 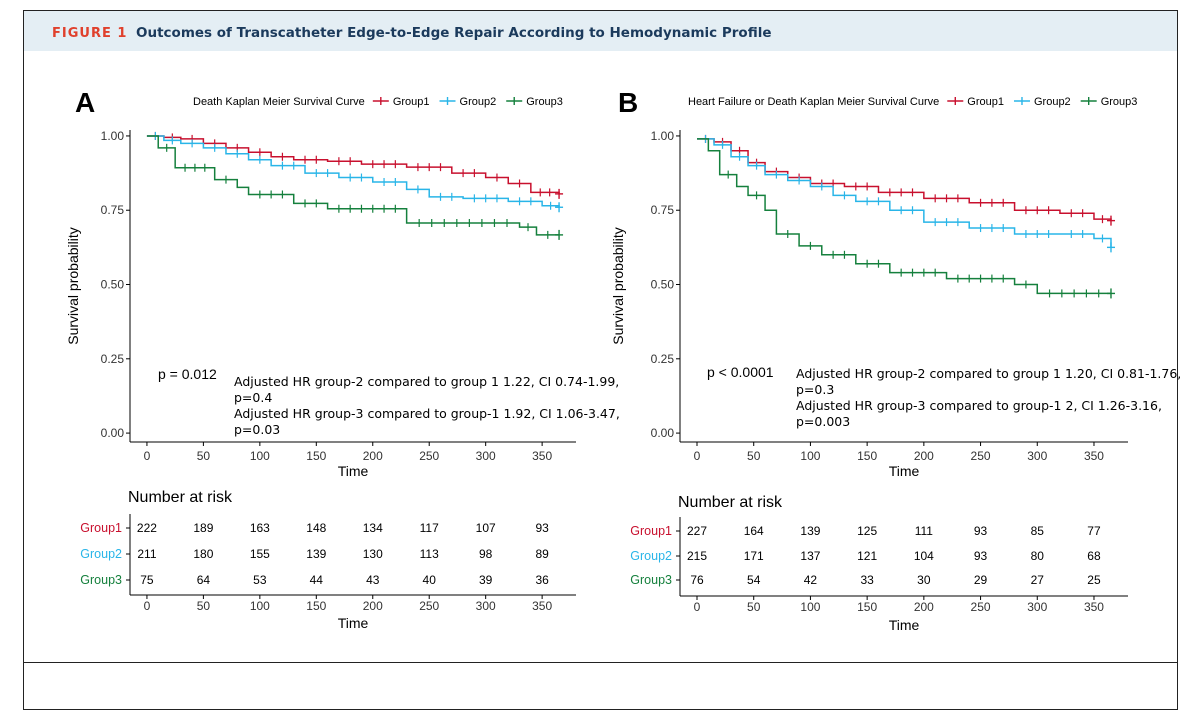 What do you see at coordinates (867, 556) in the screenshot?
I see `risk-count: 121` at bounding box center [867, 556].